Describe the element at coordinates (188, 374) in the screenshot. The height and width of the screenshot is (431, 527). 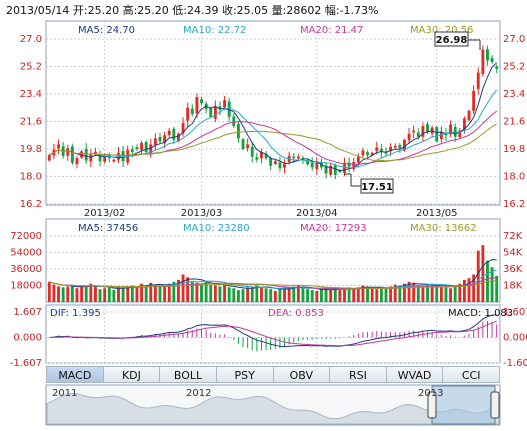
I see `tab-boll: BOLL` at that location.